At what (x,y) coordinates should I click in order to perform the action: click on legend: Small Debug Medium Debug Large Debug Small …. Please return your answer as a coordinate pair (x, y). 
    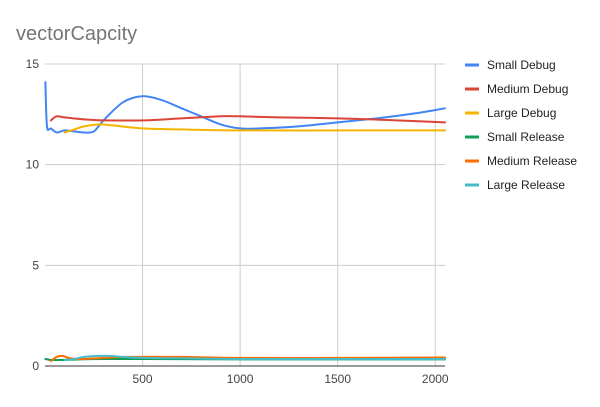
    Looking at the image, I should click on (521, 125).